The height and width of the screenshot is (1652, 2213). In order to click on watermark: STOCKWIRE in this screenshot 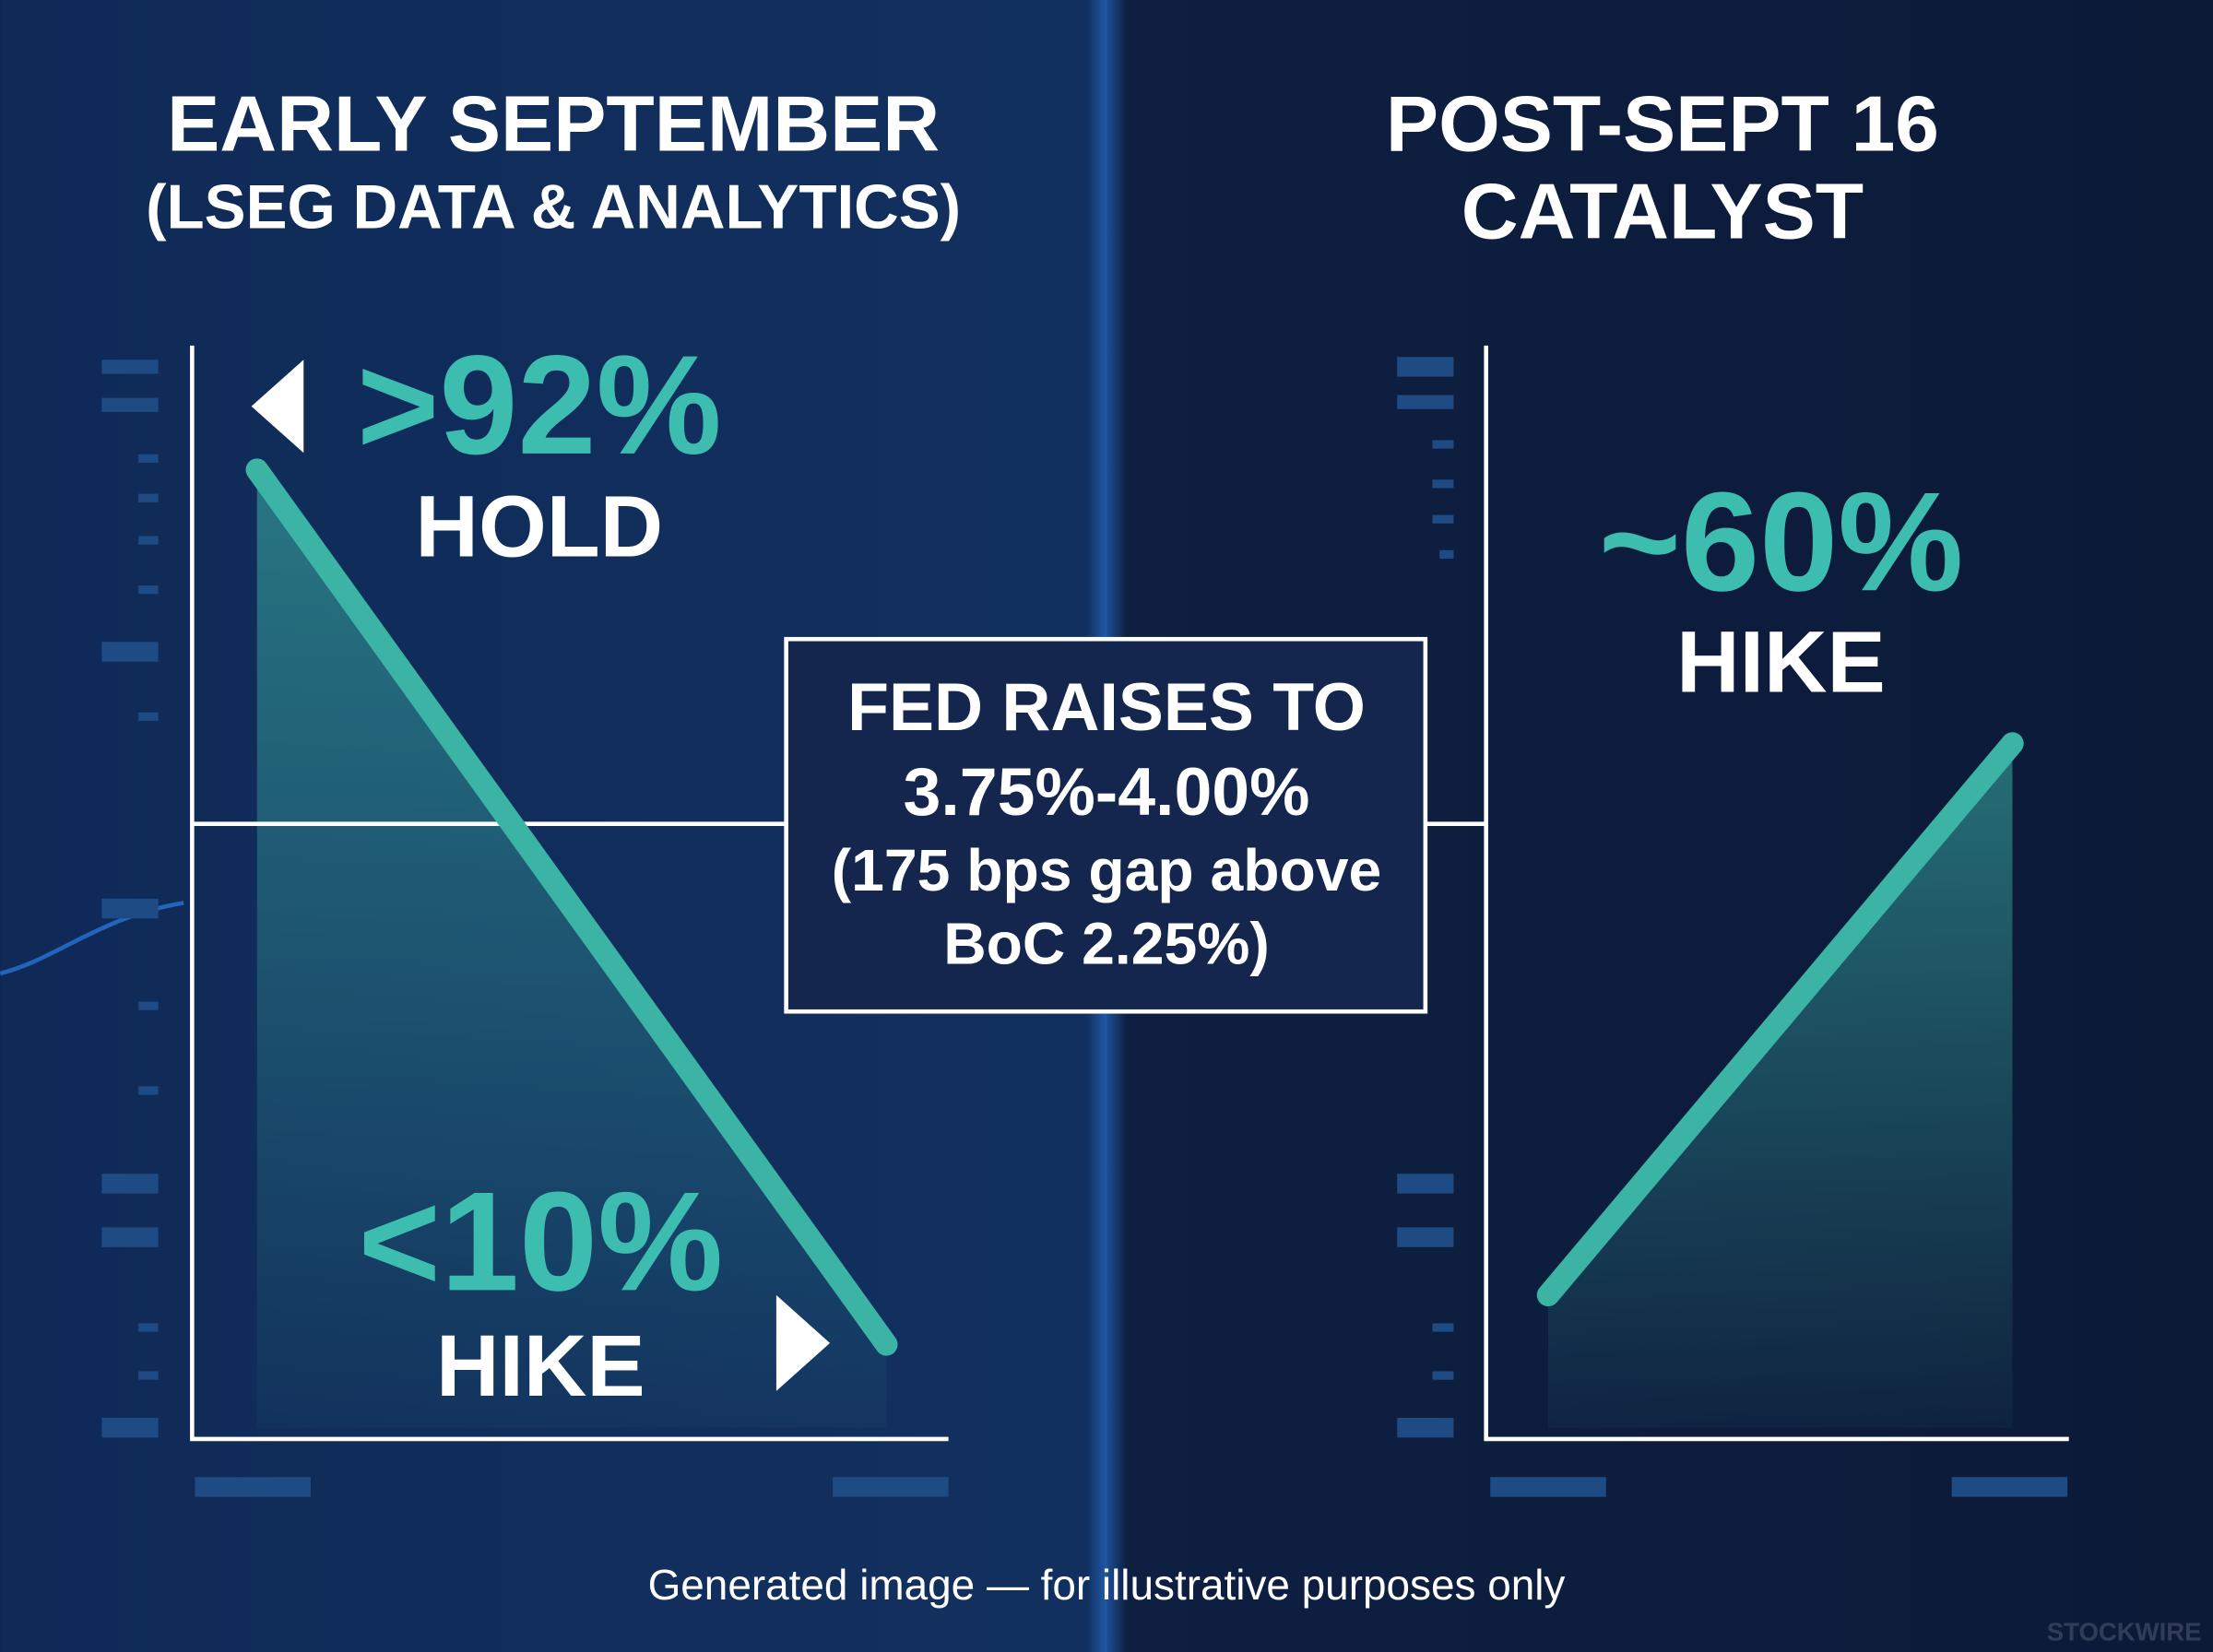, I will do `click(2124, 1631)`.